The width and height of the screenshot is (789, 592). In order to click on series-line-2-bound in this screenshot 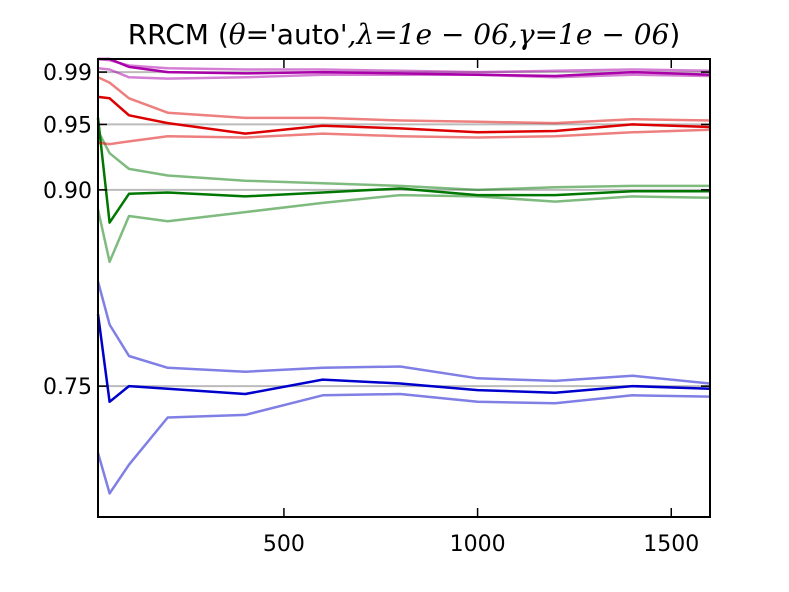, I will do `click(403, 443)`.